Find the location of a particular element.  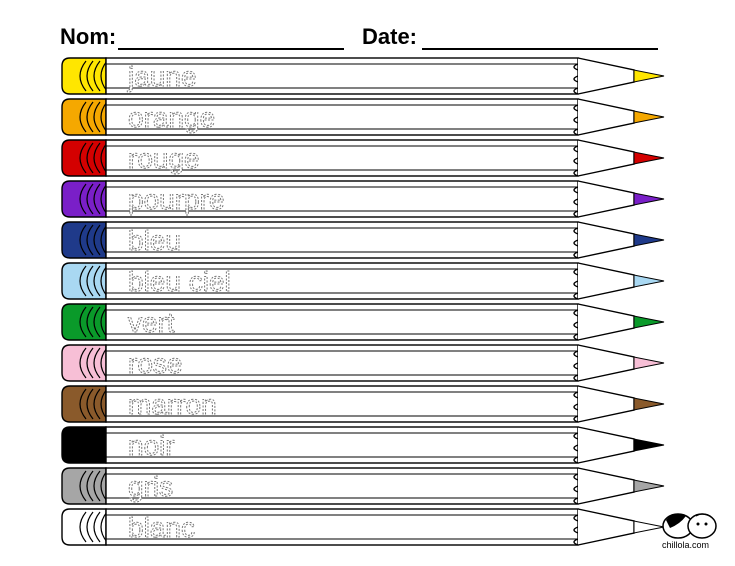

worksheet-header: Nom: Date: is located at coordinates (370, 37).